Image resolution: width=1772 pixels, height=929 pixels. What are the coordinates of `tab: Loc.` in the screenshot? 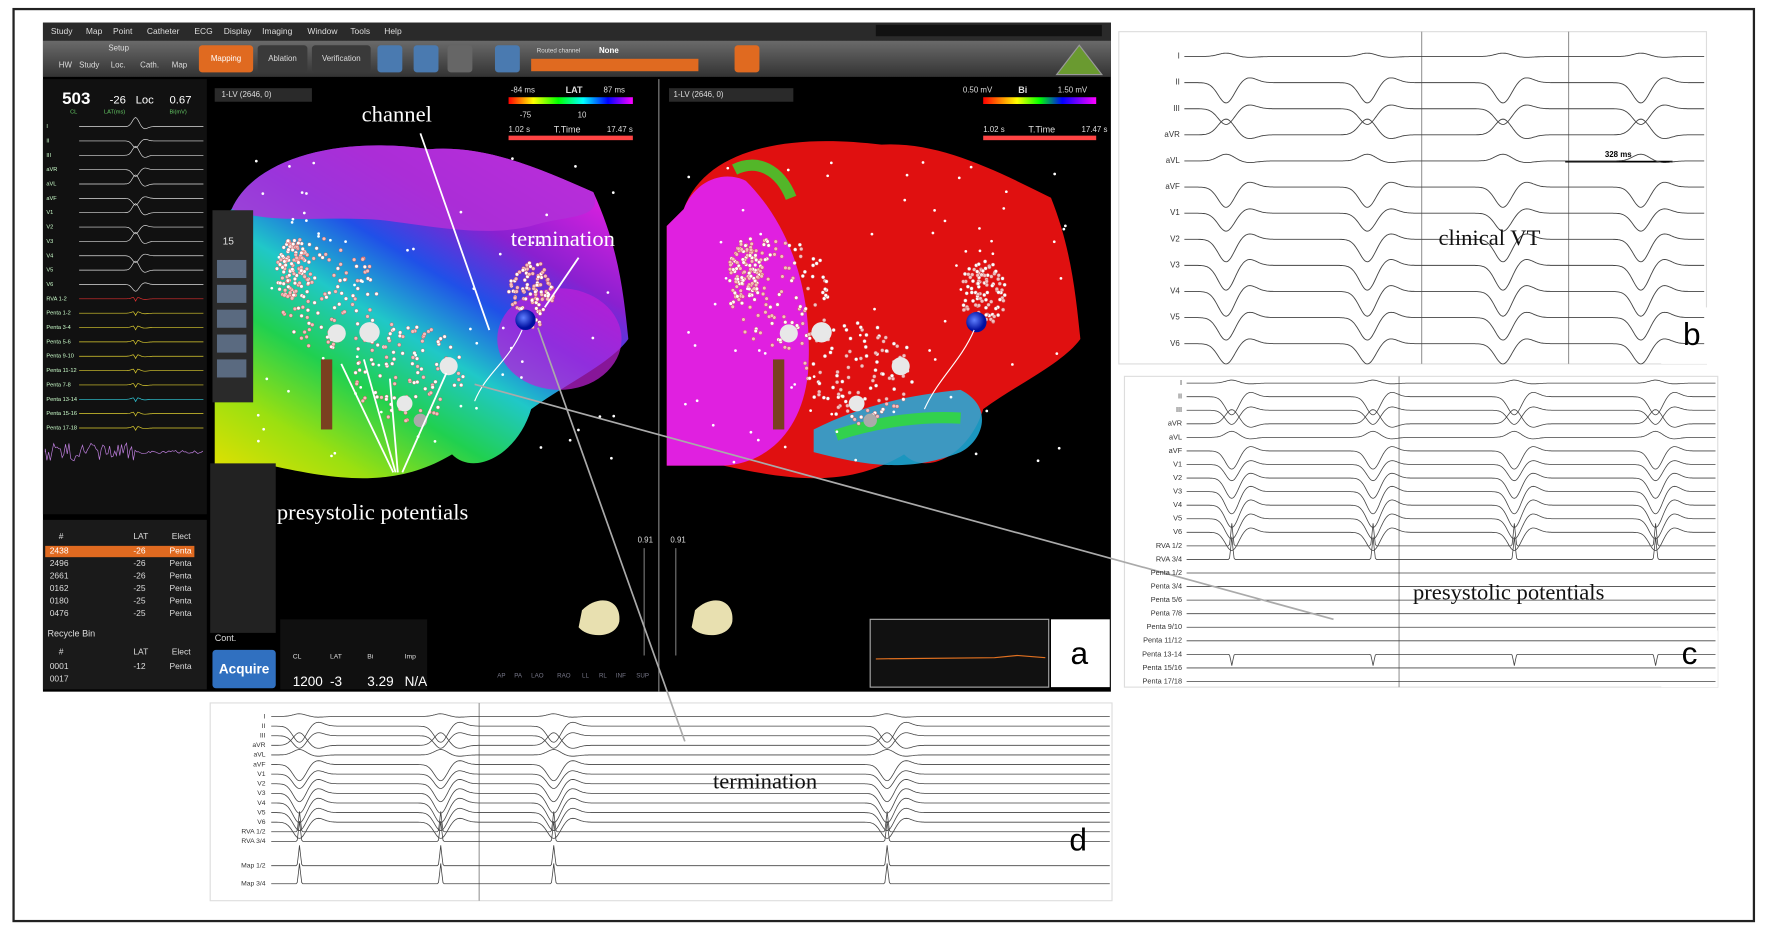 It's located at (118, 65).